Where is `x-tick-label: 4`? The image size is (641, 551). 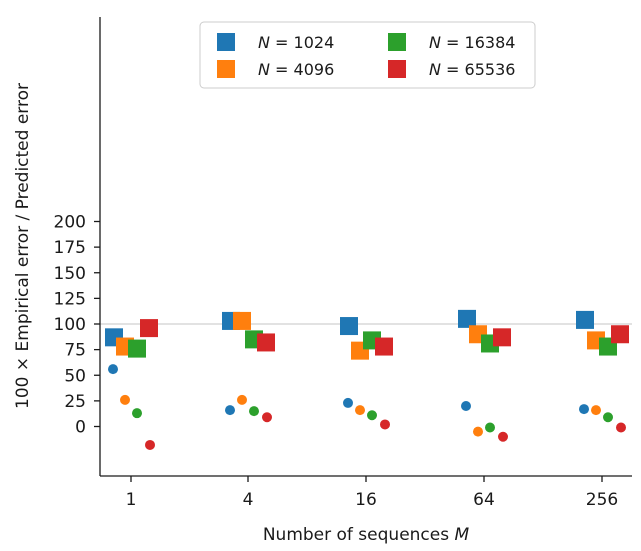 x-tick-label: 4 is located at coordinates (248, 500).